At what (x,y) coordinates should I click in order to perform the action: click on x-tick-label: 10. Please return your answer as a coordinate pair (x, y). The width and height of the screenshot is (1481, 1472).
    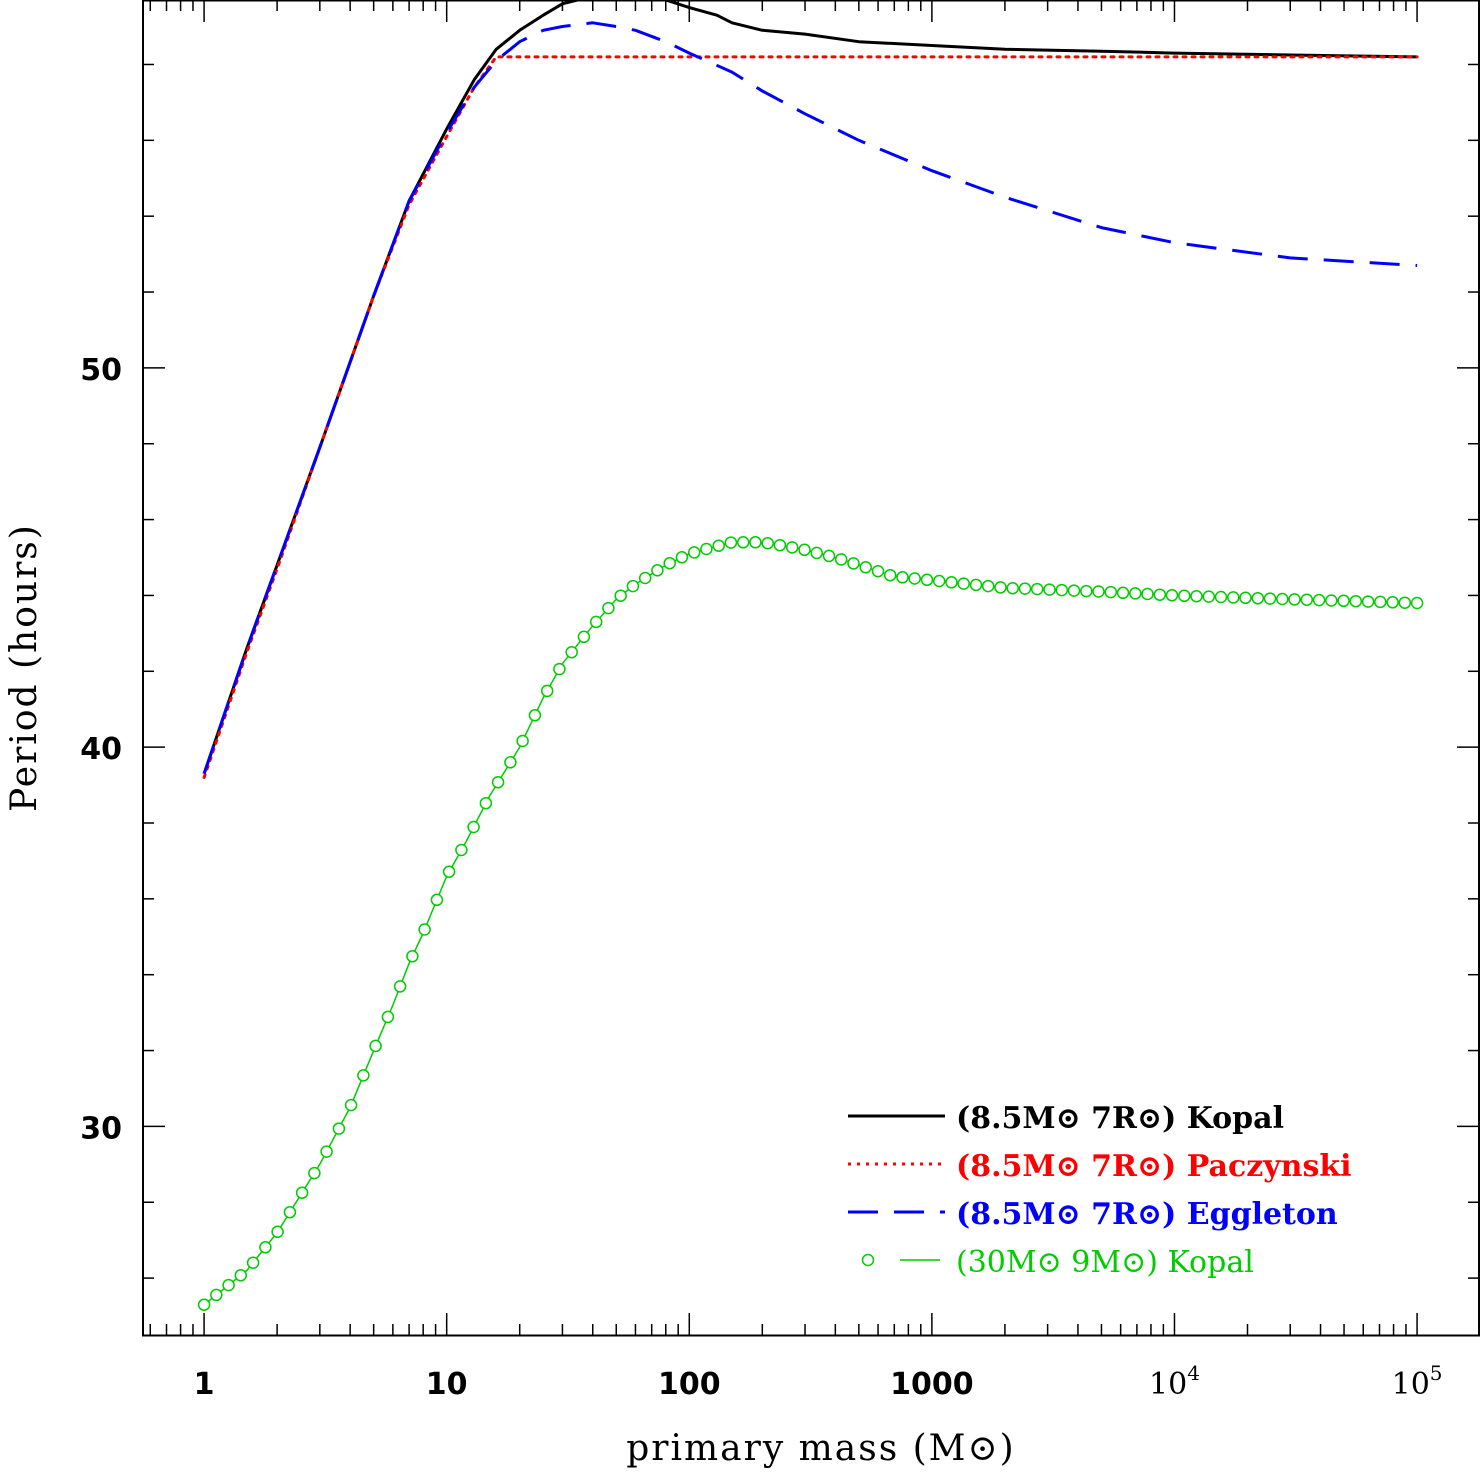
    Looking at the image, I should click on (447, 1384).